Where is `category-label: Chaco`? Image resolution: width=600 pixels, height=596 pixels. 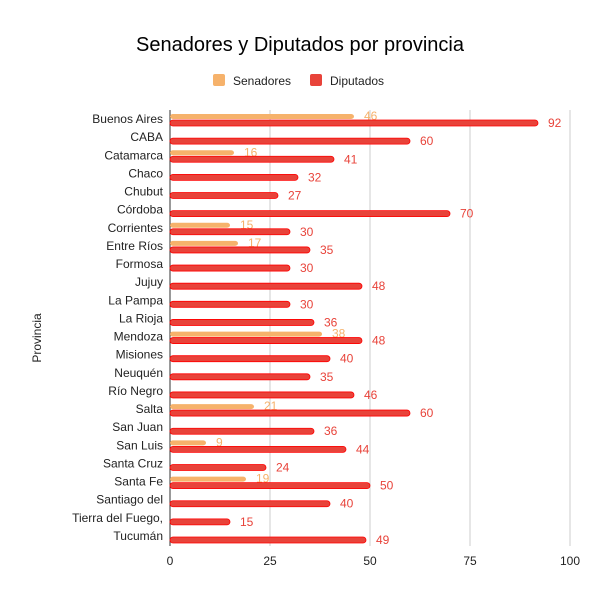
category-label: Chaco is located at coordinates (145, 173).